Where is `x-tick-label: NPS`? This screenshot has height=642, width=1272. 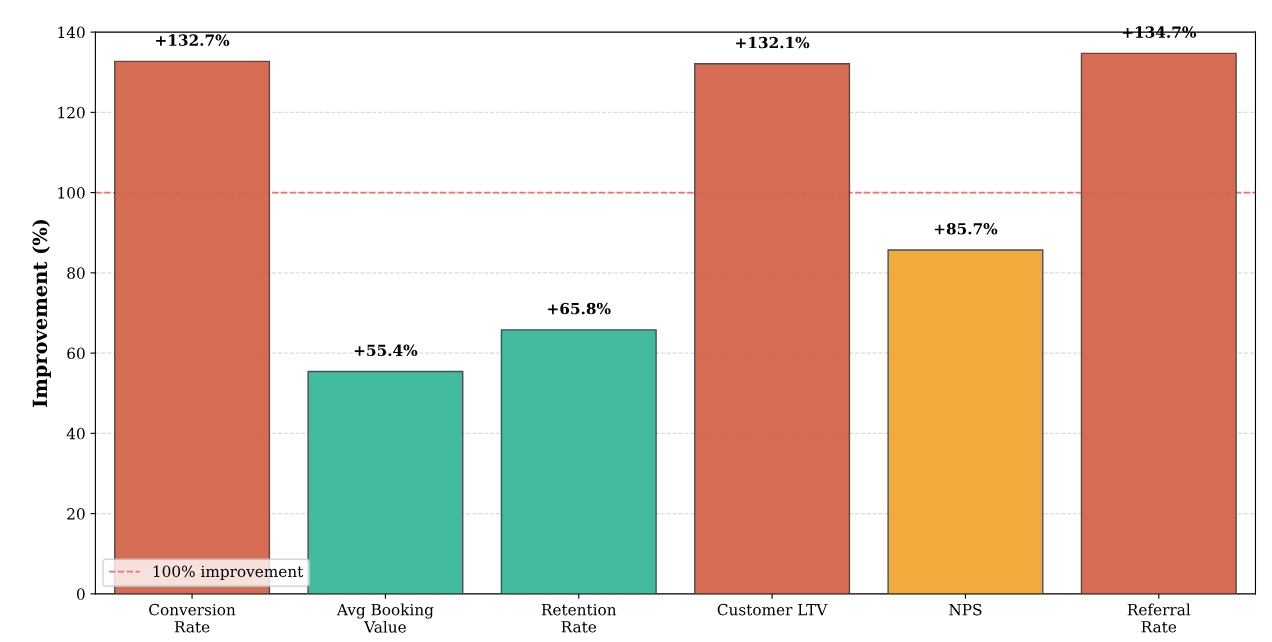
x-tick-label: NPS is located at coordinates (965, 609).